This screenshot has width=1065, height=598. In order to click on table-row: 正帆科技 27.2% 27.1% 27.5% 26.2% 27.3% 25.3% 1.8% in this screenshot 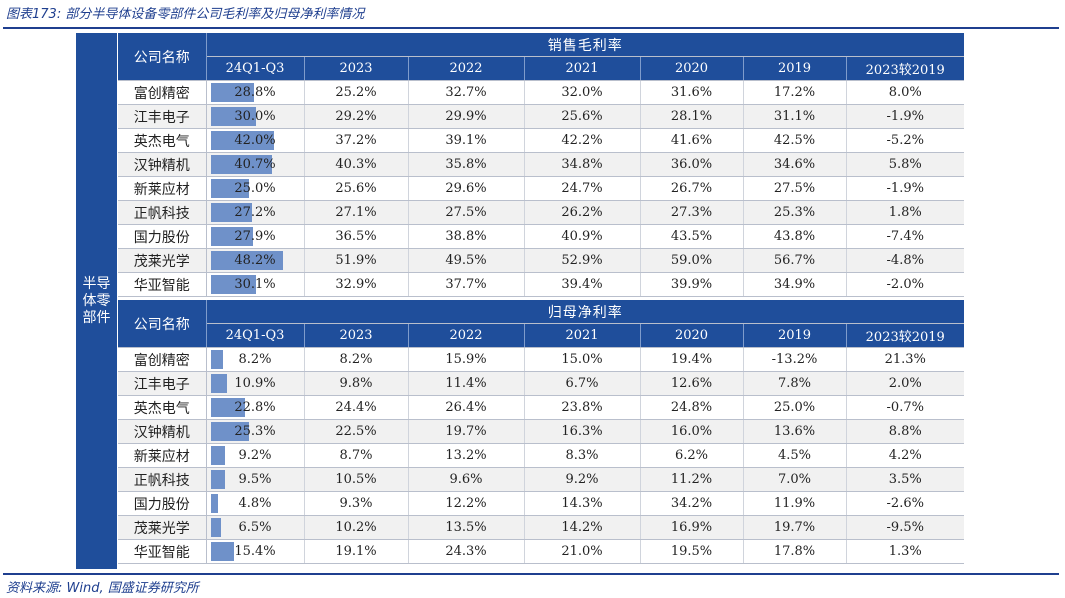, I will do `click(541, 212)`.